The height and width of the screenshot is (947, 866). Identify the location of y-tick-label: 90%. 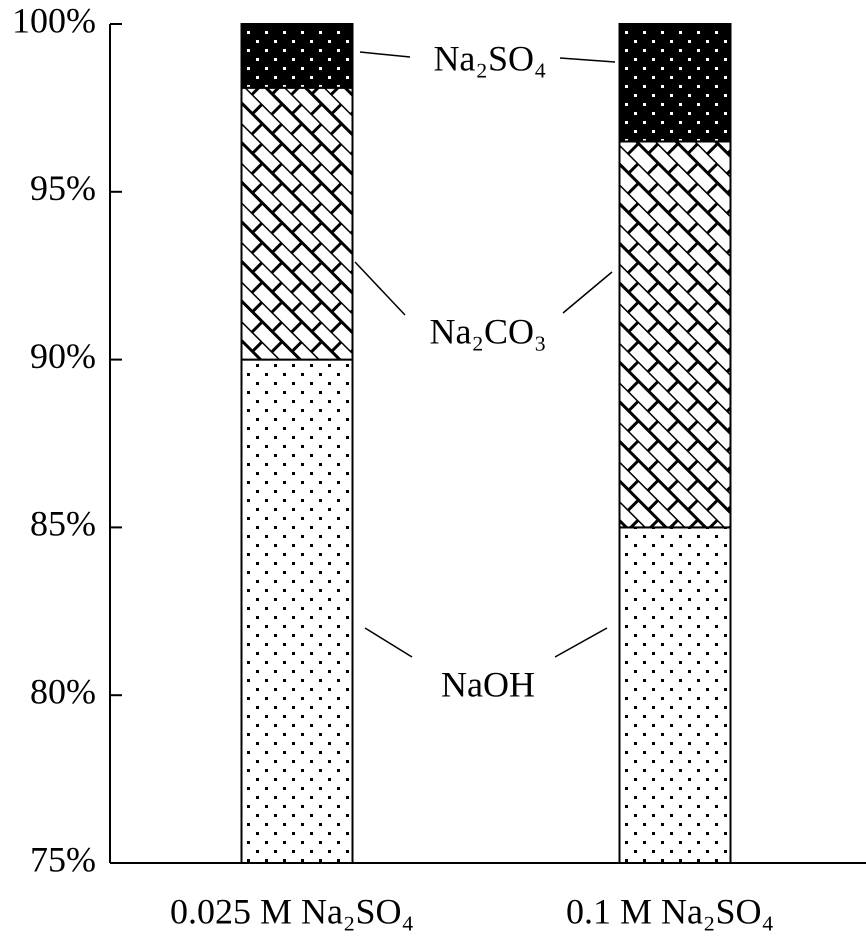
(63, 356).